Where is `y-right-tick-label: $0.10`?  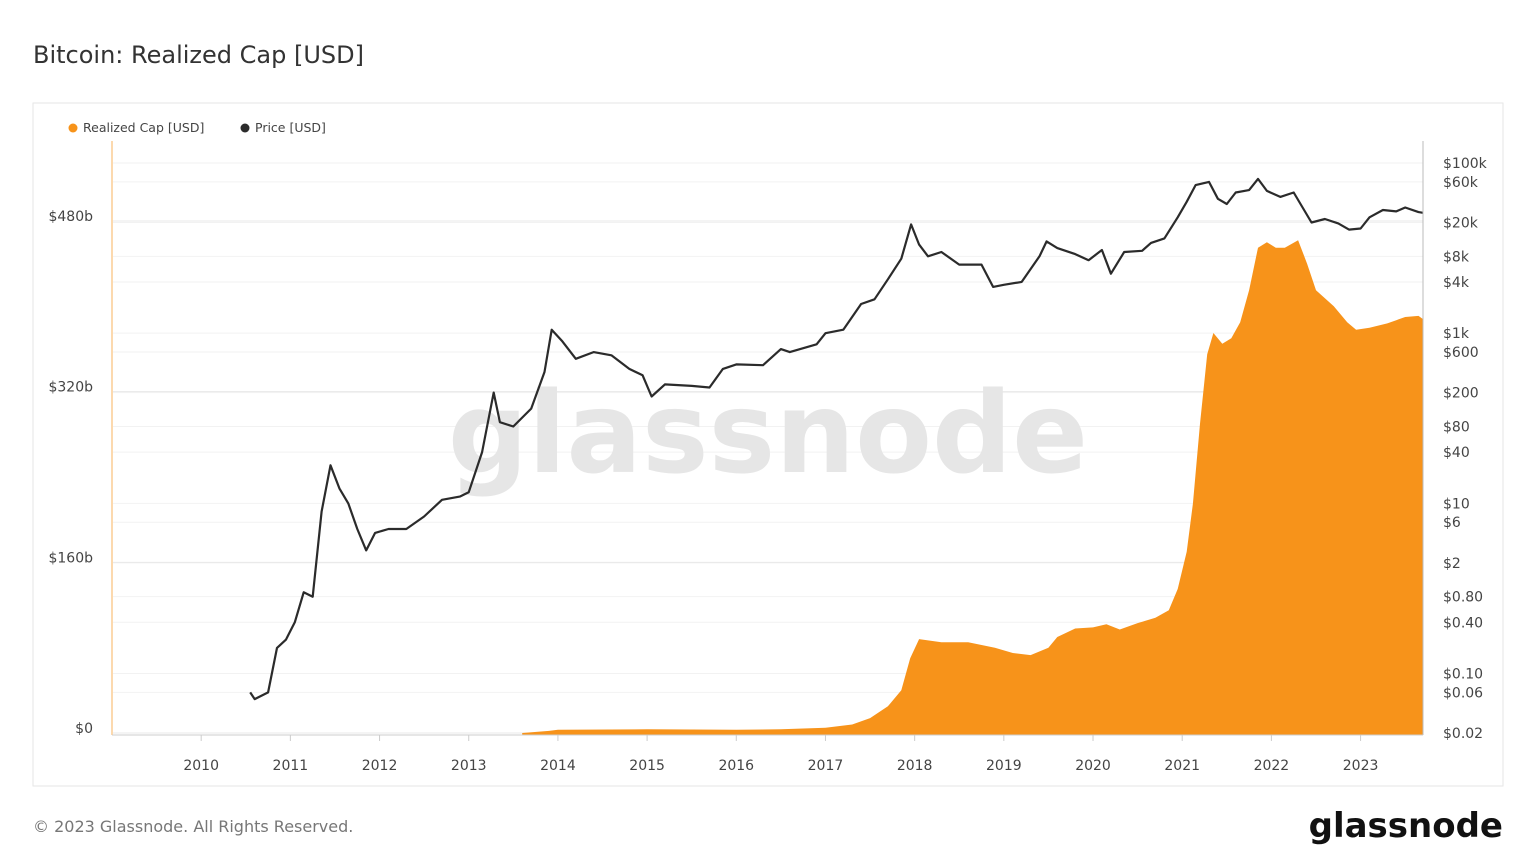
y-right-tick-label: $0.10 is located at coordinates (1463, 675).